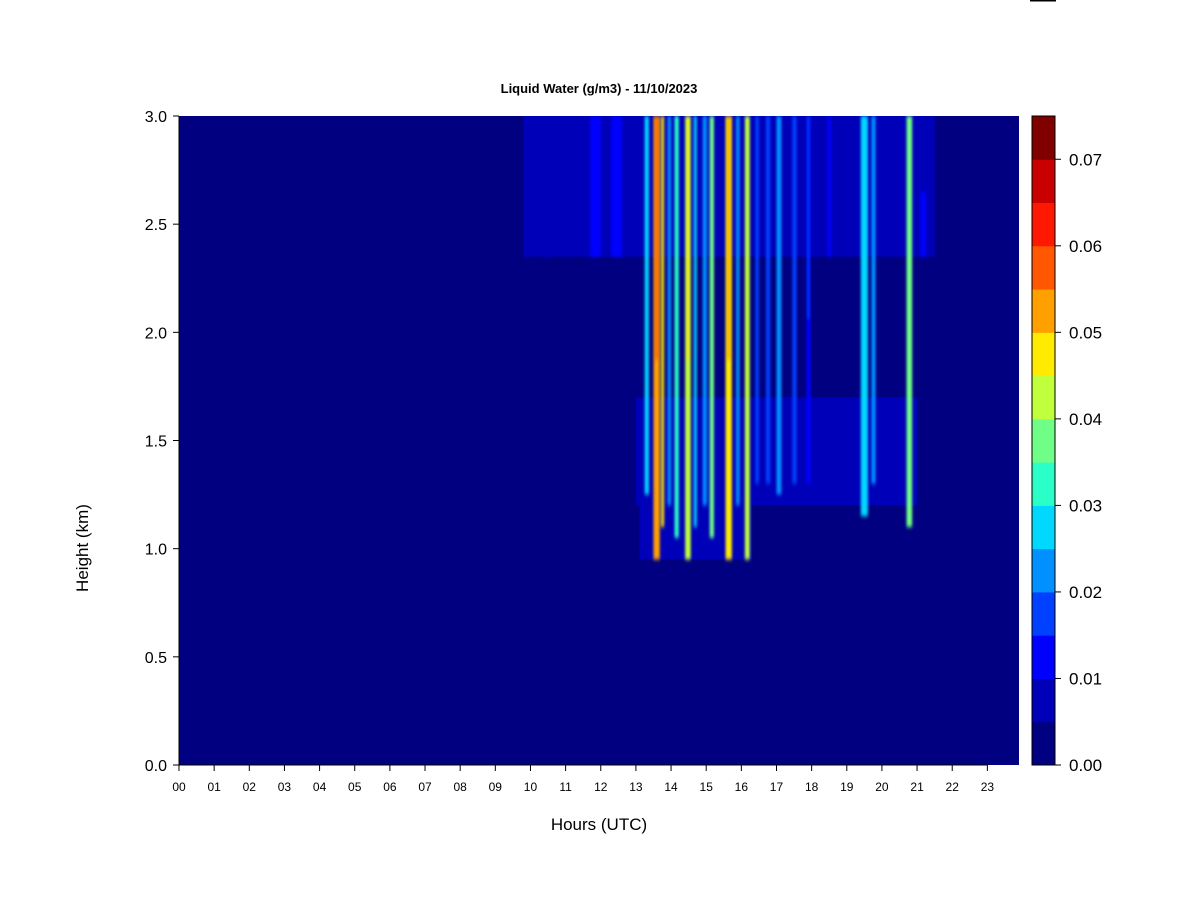  What do you see at coordinates (156, 225) in the screenshot?
I see `y-tick-label: 2.5` at bounding box center [156, 225].